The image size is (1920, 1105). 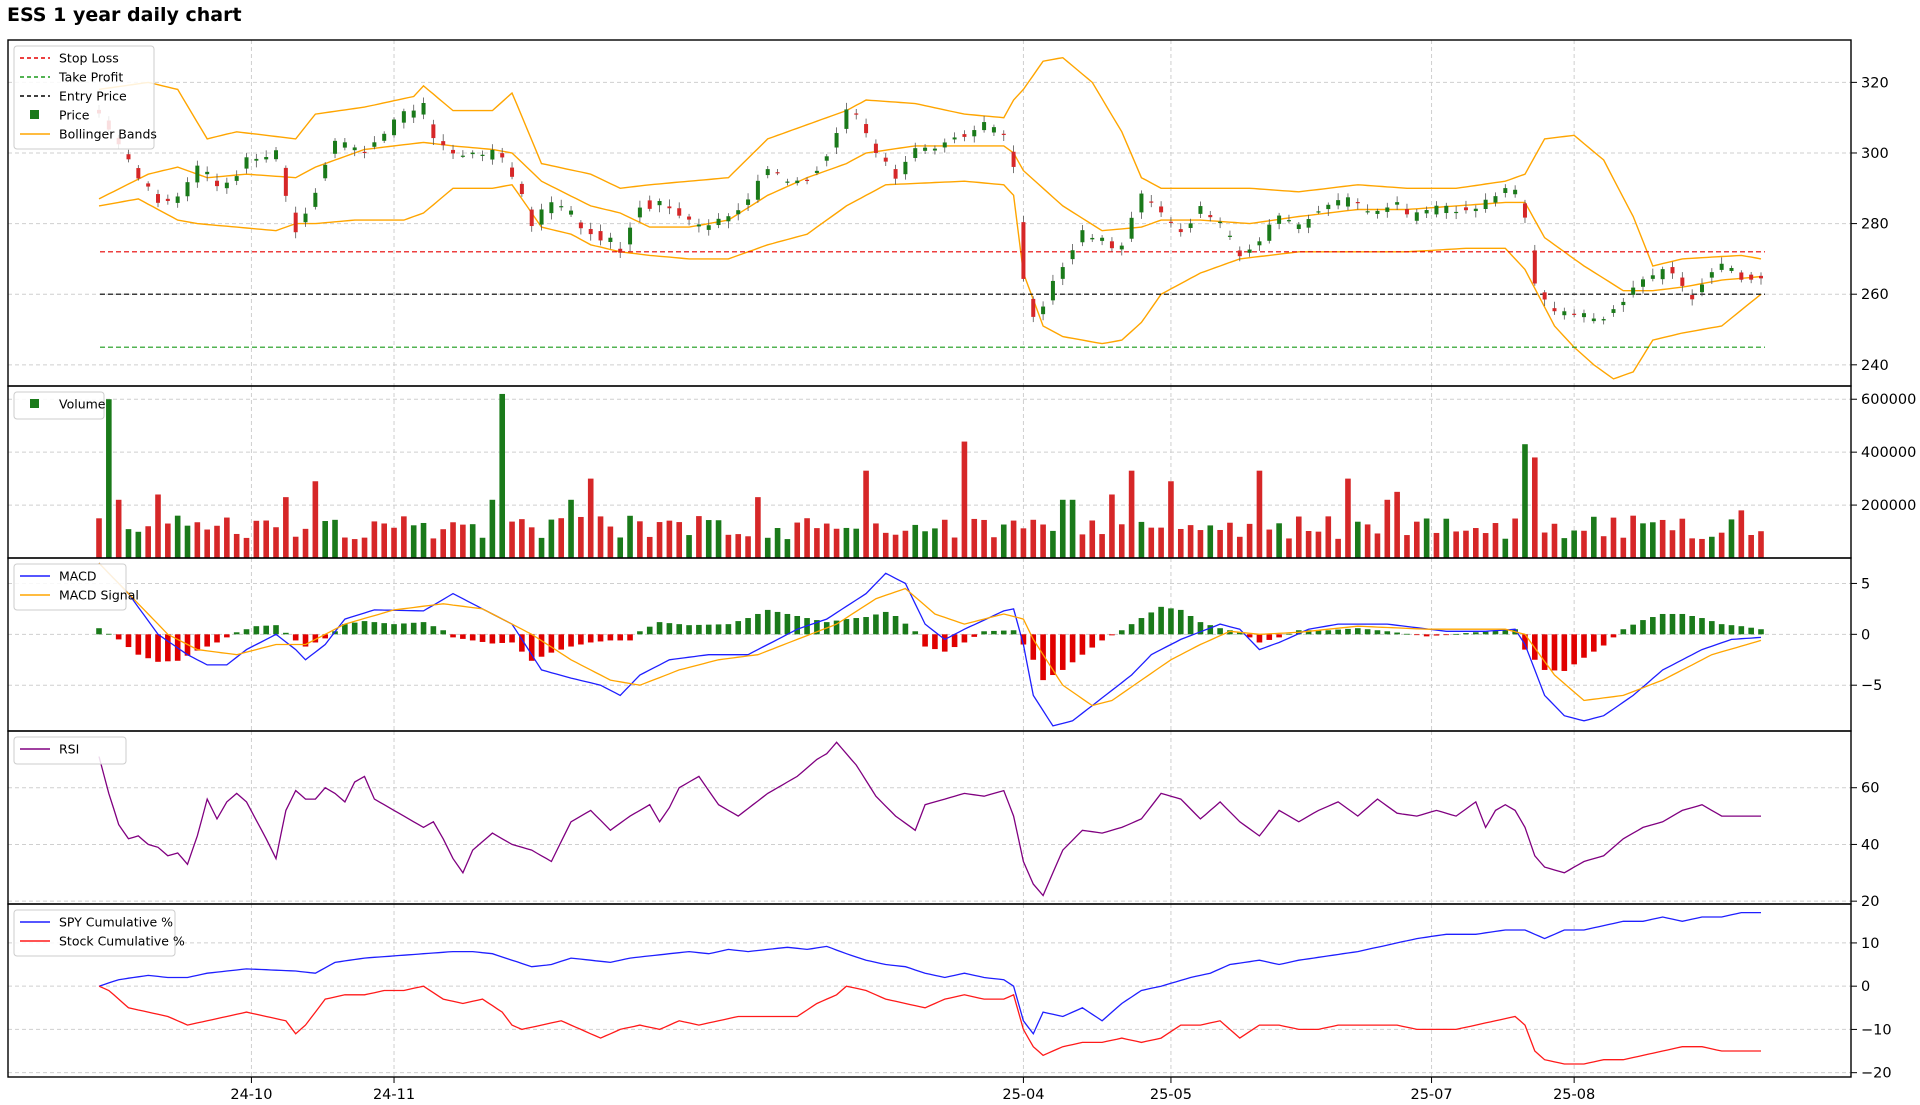 What do you see at coordinates (93, 96) in the screenshot?
I see `legend-label: Entry Price` at bounding box center [93, 96].